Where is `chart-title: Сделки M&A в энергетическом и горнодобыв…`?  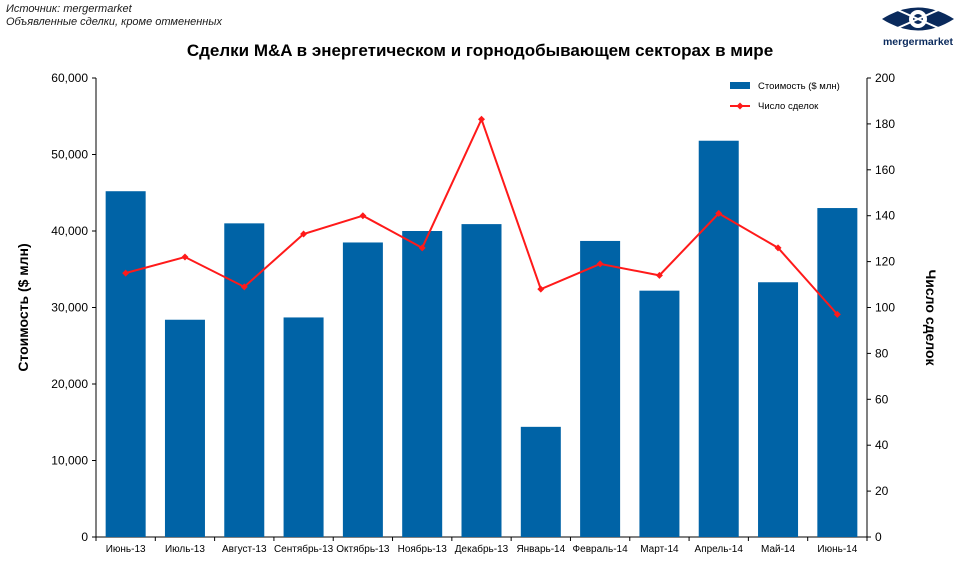
chart-title: Сделки M&A в энергетическом и горнодобыв… is located at coordinates (480, 50).